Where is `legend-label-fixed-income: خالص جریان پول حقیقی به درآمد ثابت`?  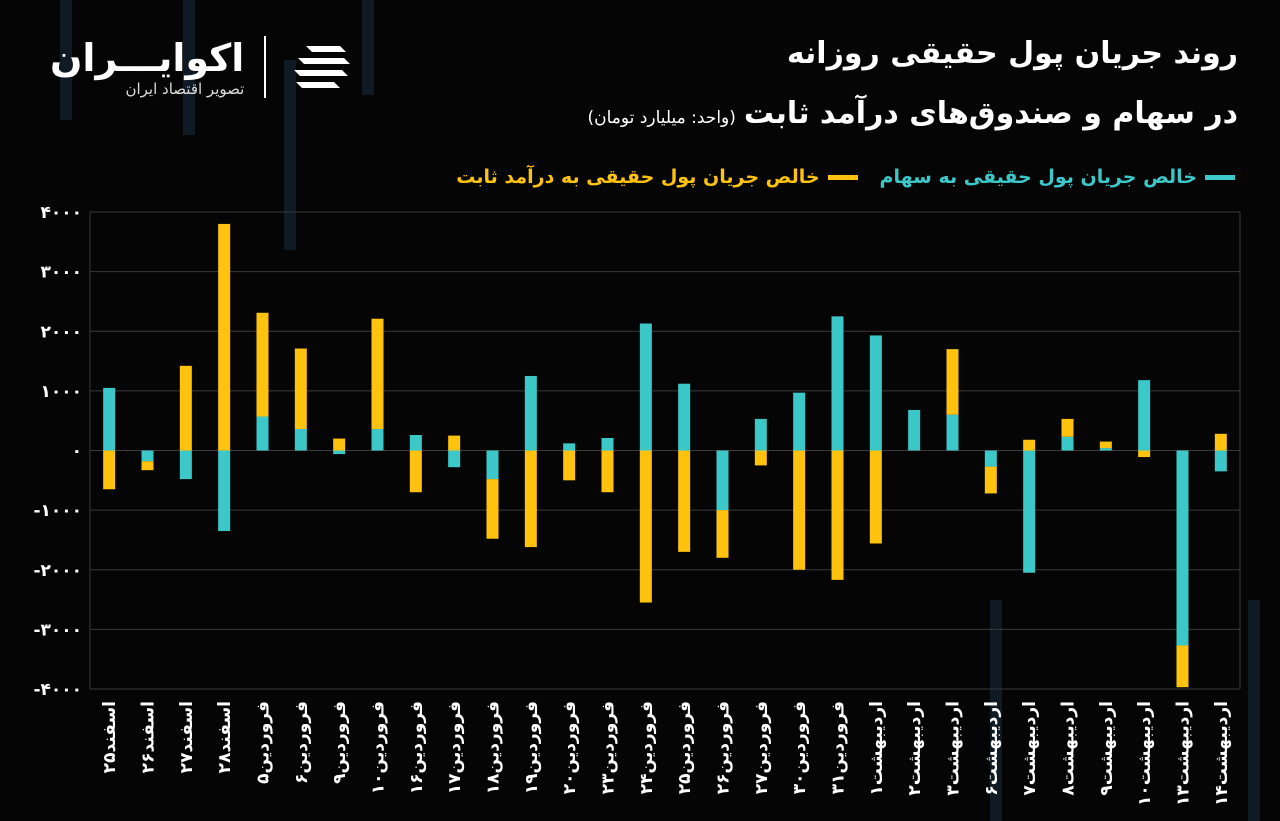 legend-label-fixed-income: خالص جریان پول حقیقی به درآمد ثابت is located at coordinates (638, 177).